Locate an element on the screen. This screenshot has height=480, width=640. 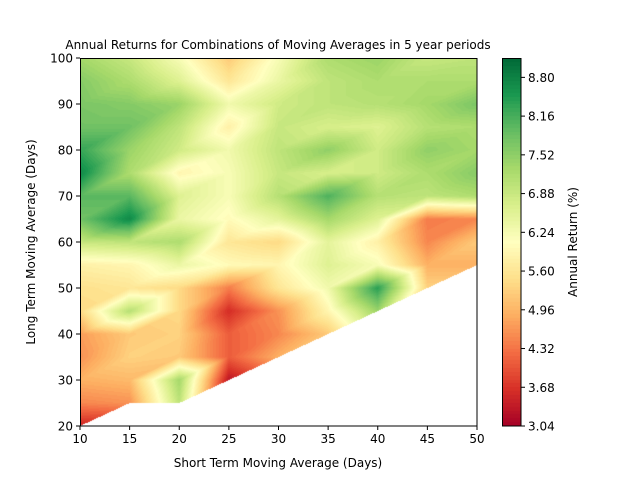
y-tick-label: 50 is located at coordinates (65, 289).